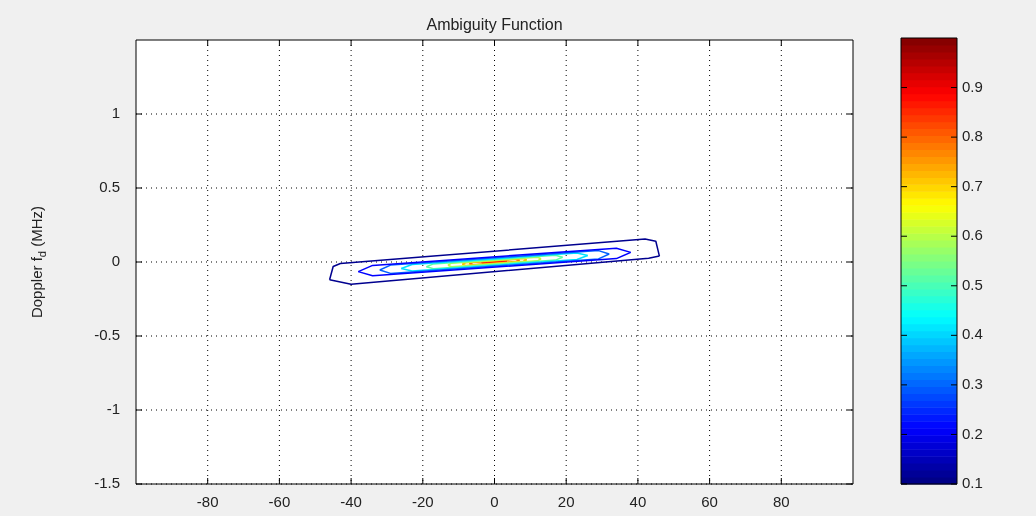 The image size is (1036, 516). Describe the element at coordinates (638, 502) in the screenshot. I see `x-tick-label: 40` at that location.